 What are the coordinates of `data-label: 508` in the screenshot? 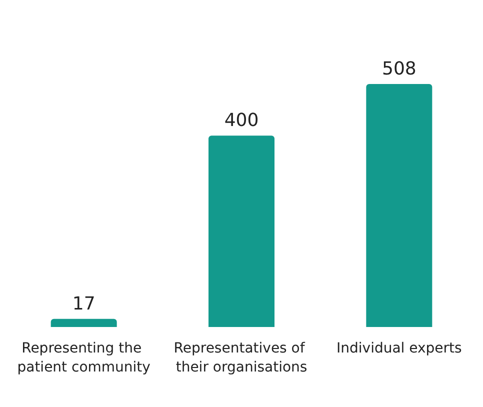 It's located at (399, 69).